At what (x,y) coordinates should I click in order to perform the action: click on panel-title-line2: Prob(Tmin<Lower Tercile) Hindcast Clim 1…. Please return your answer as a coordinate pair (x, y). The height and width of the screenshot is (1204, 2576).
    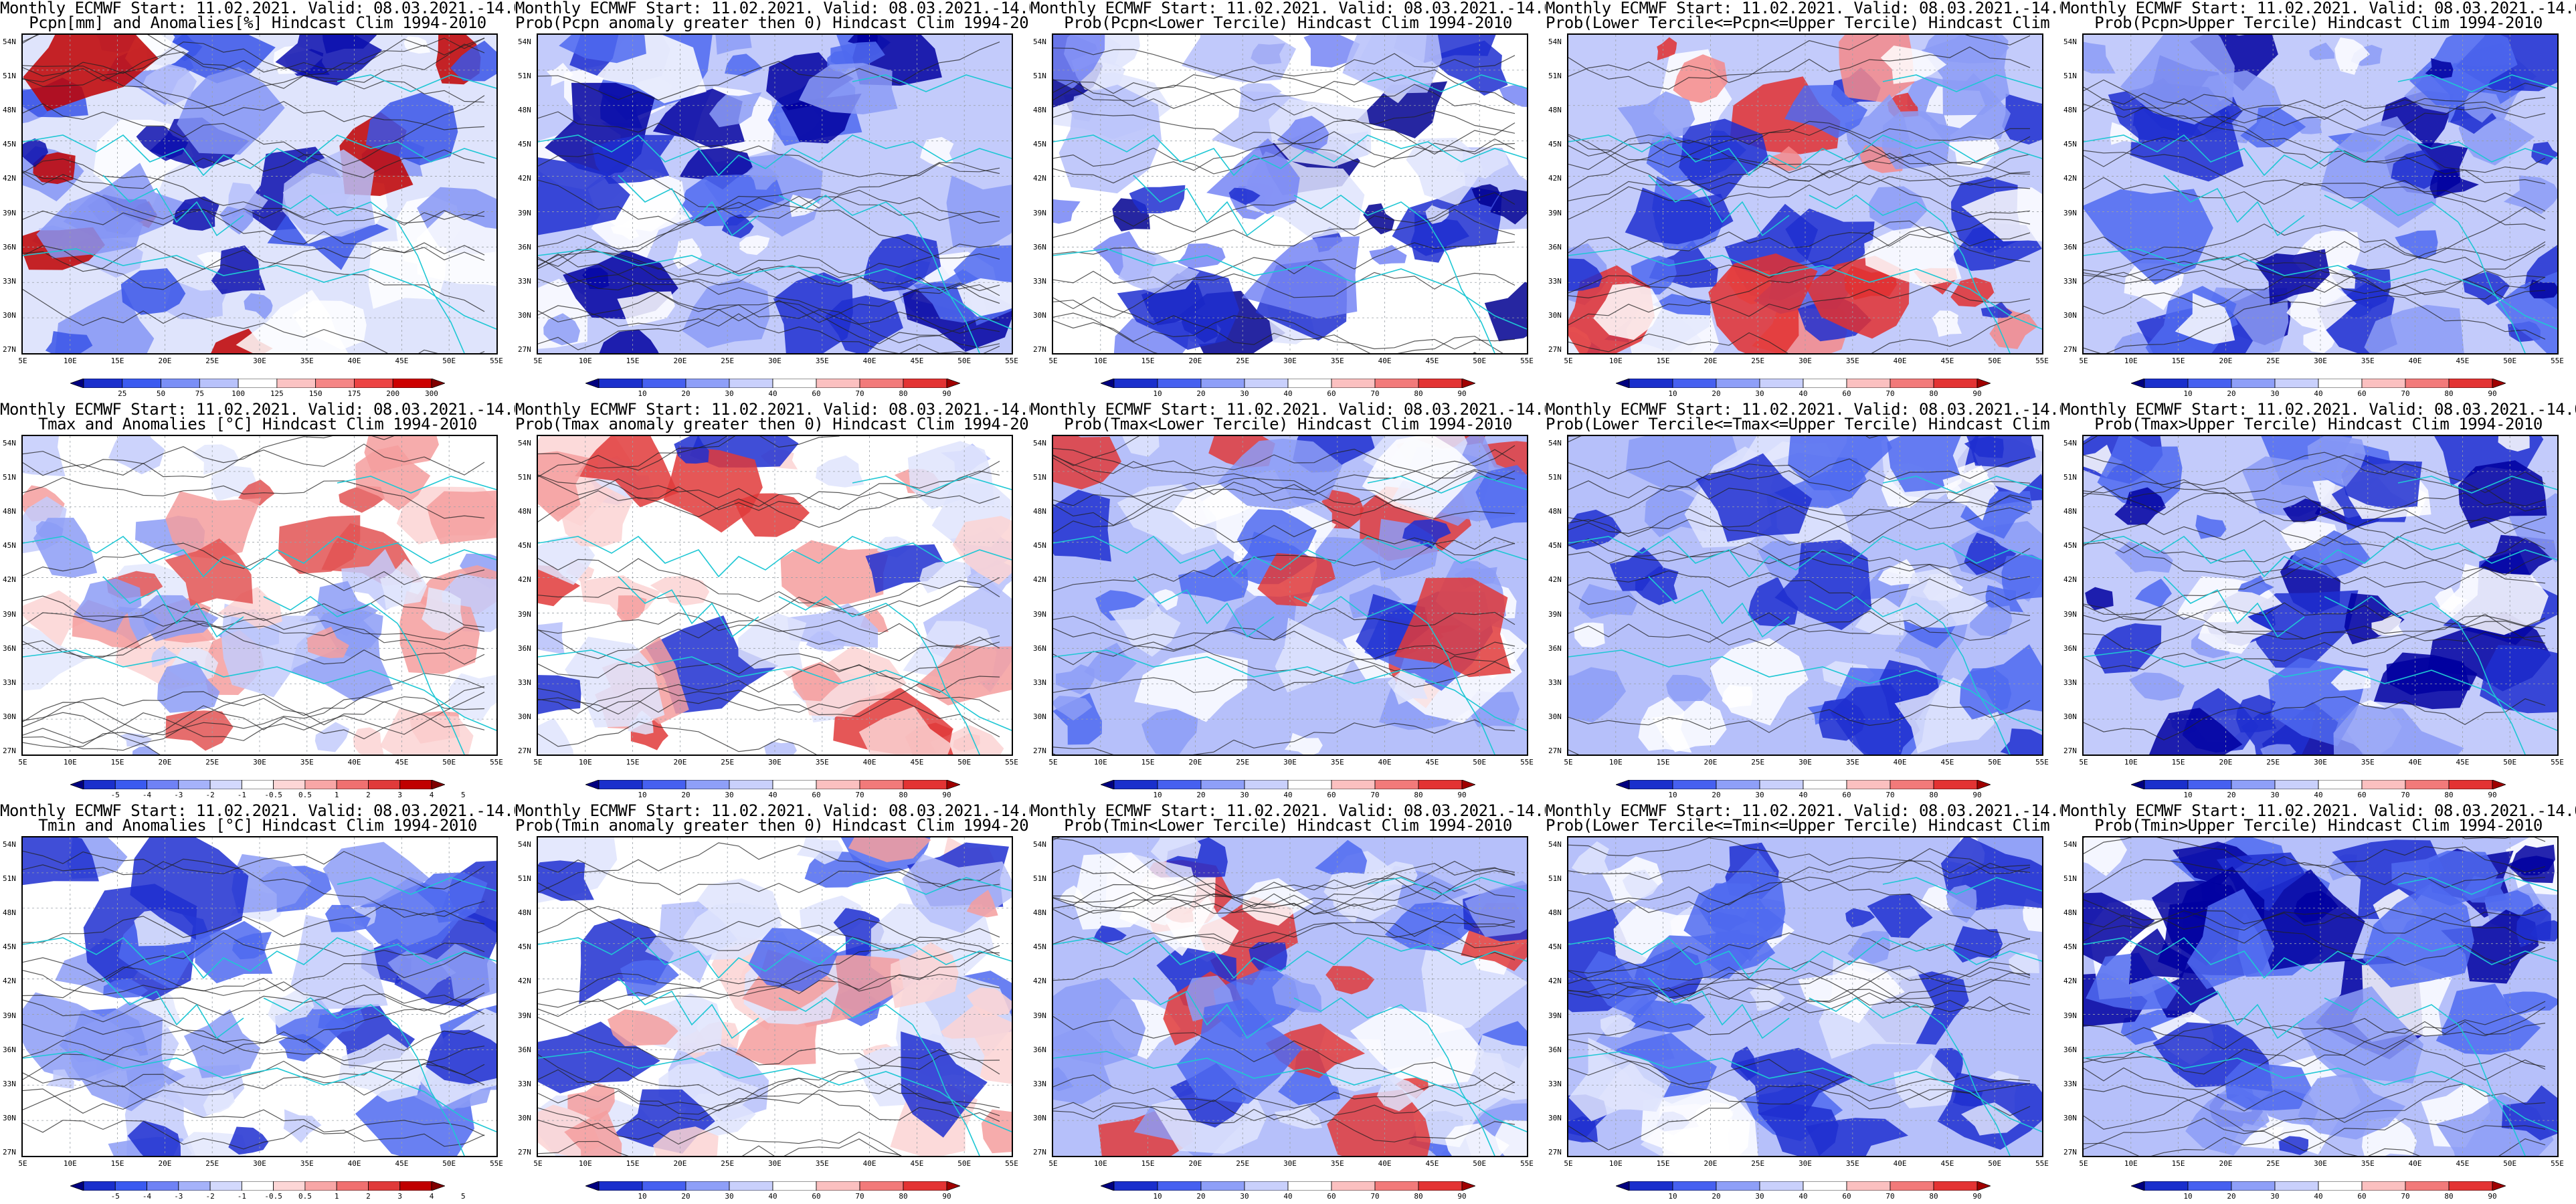
    Looking at the image, I should click on (1288, 825).